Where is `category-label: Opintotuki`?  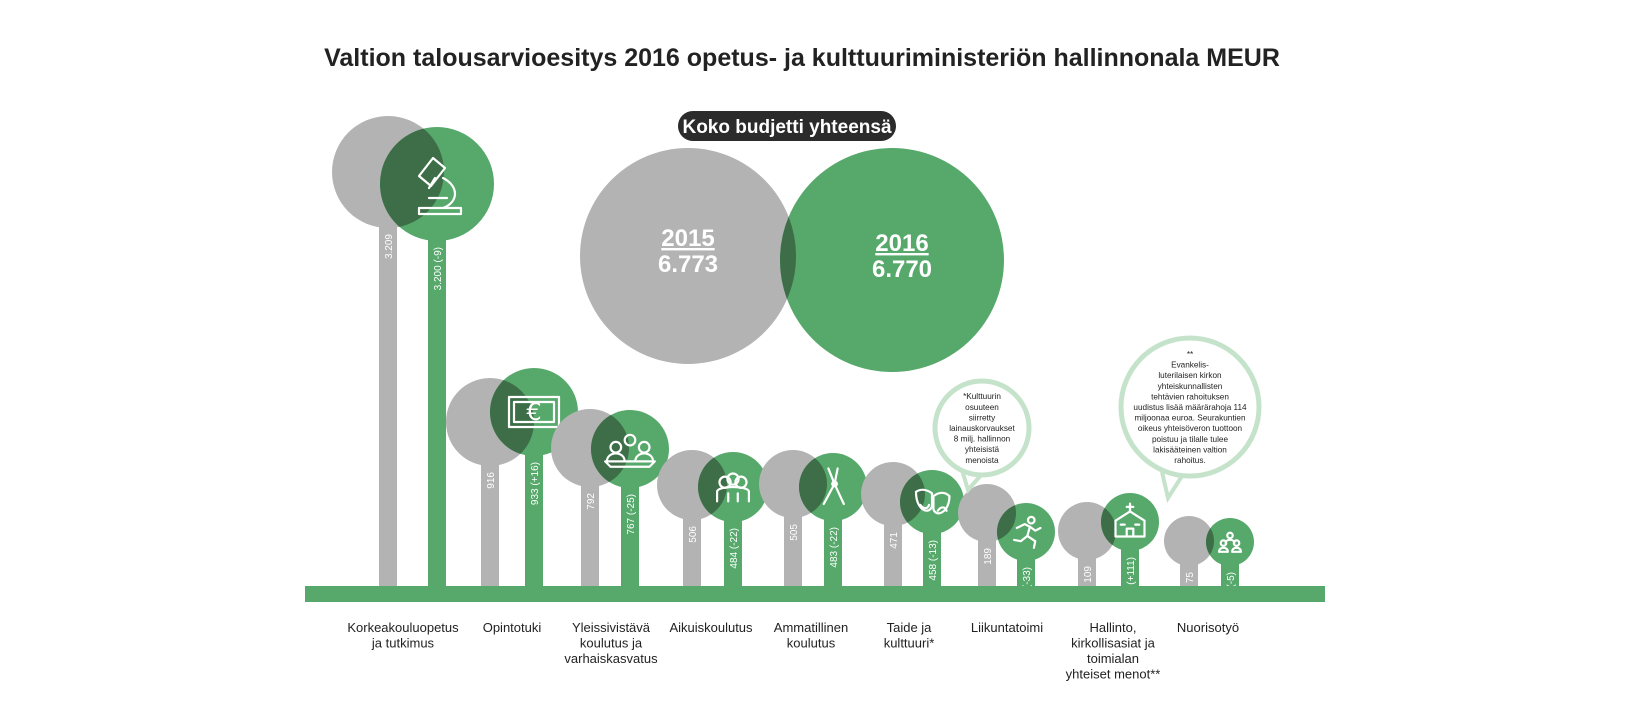 category-label: Opintotuki is located at coordinates (512, 627).